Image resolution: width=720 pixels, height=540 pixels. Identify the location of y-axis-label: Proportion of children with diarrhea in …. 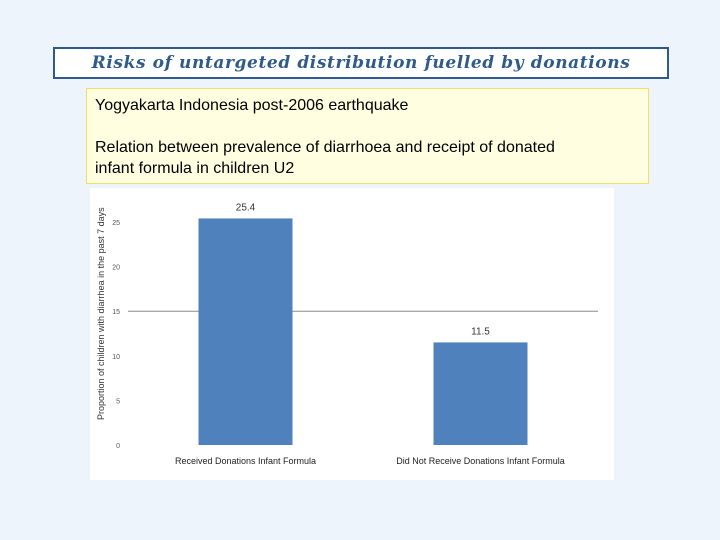
(101, 313).